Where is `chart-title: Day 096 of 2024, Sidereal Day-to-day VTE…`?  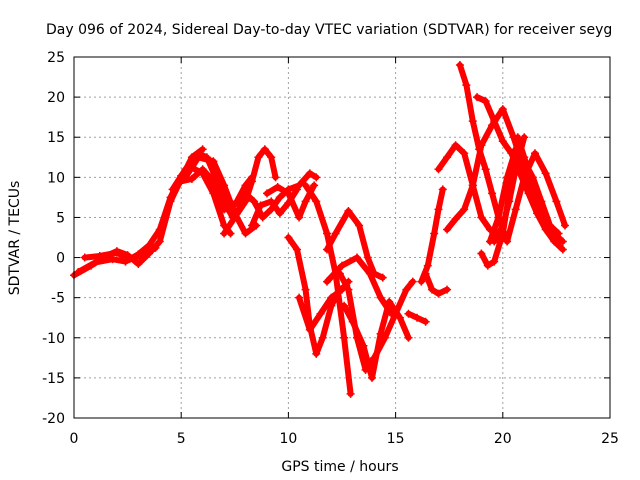 chart-title: Day 096 of 2024, Sidereal Day-to-day VTE… is located at coordinates (329, 30).